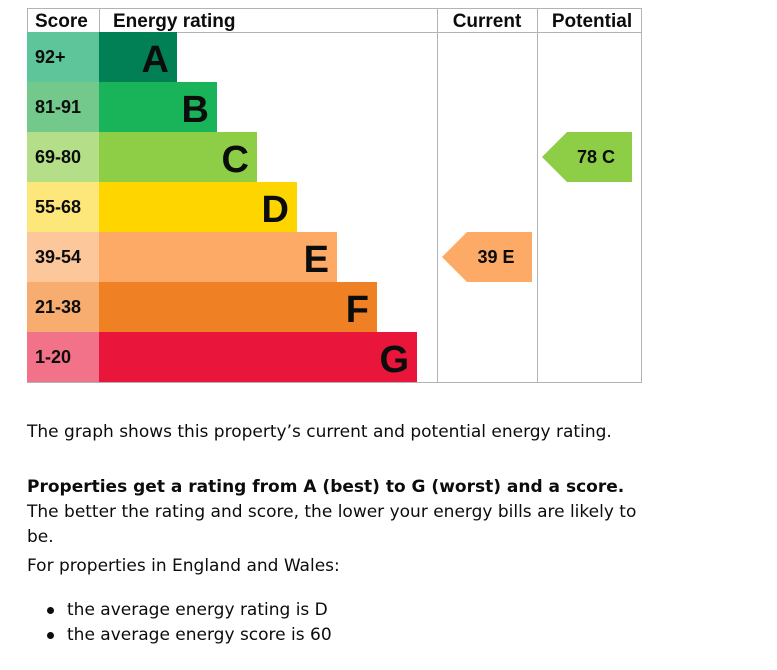 The image size is (777, 670). What do you see at coordinates (58, 207) in the screenshot?
I see `band-score-label: 55-68` at bounding box center [58, 207].